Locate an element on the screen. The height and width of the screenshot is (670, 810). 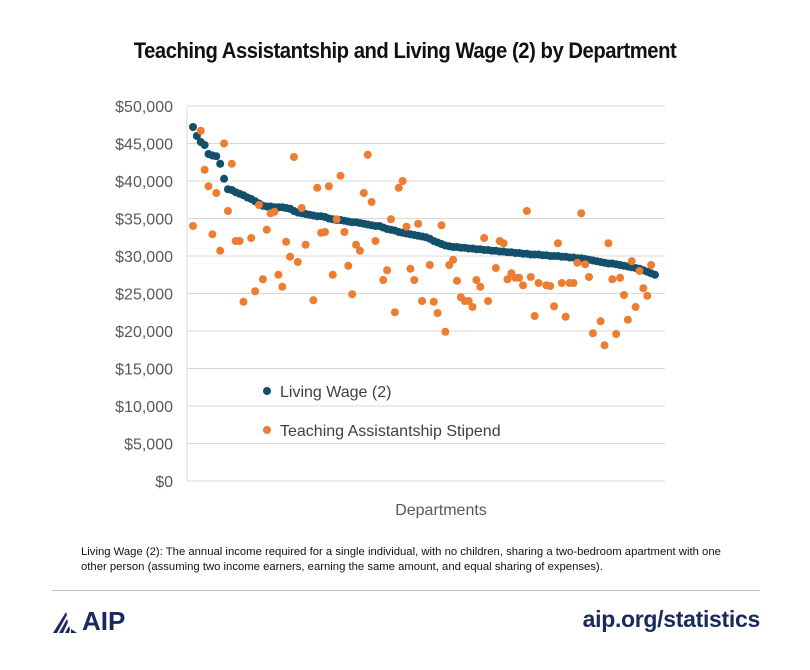
y-tick-label: $25,000 is located at coordinates (144, 295).